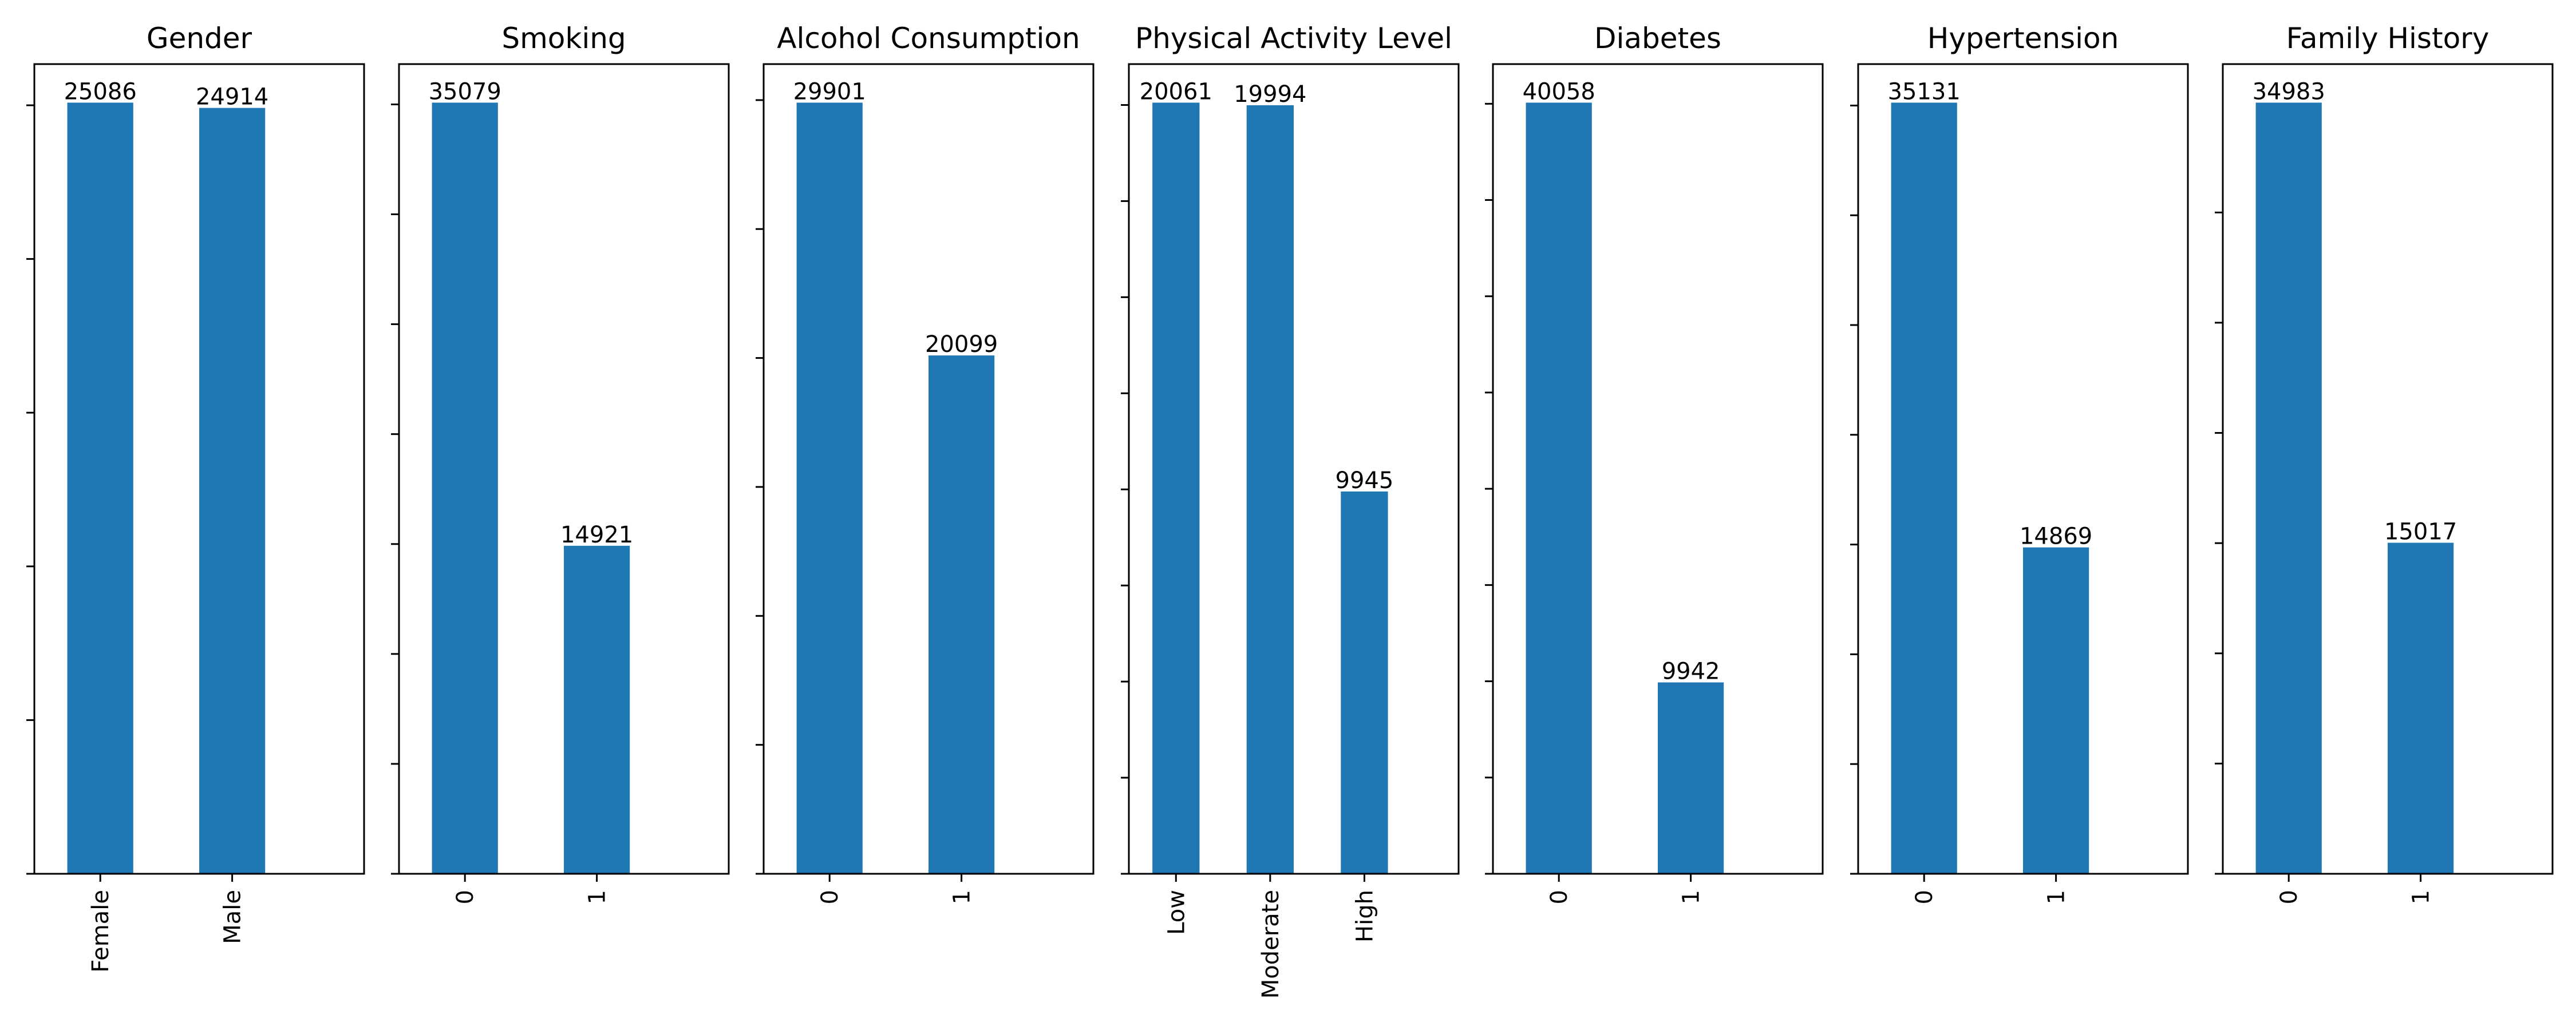 The width and height of the screenshot is (2576, 1030). Describe the element at coordinates (100, 91) in the screenshot. I see `bar-value-label: 25086` at that location.